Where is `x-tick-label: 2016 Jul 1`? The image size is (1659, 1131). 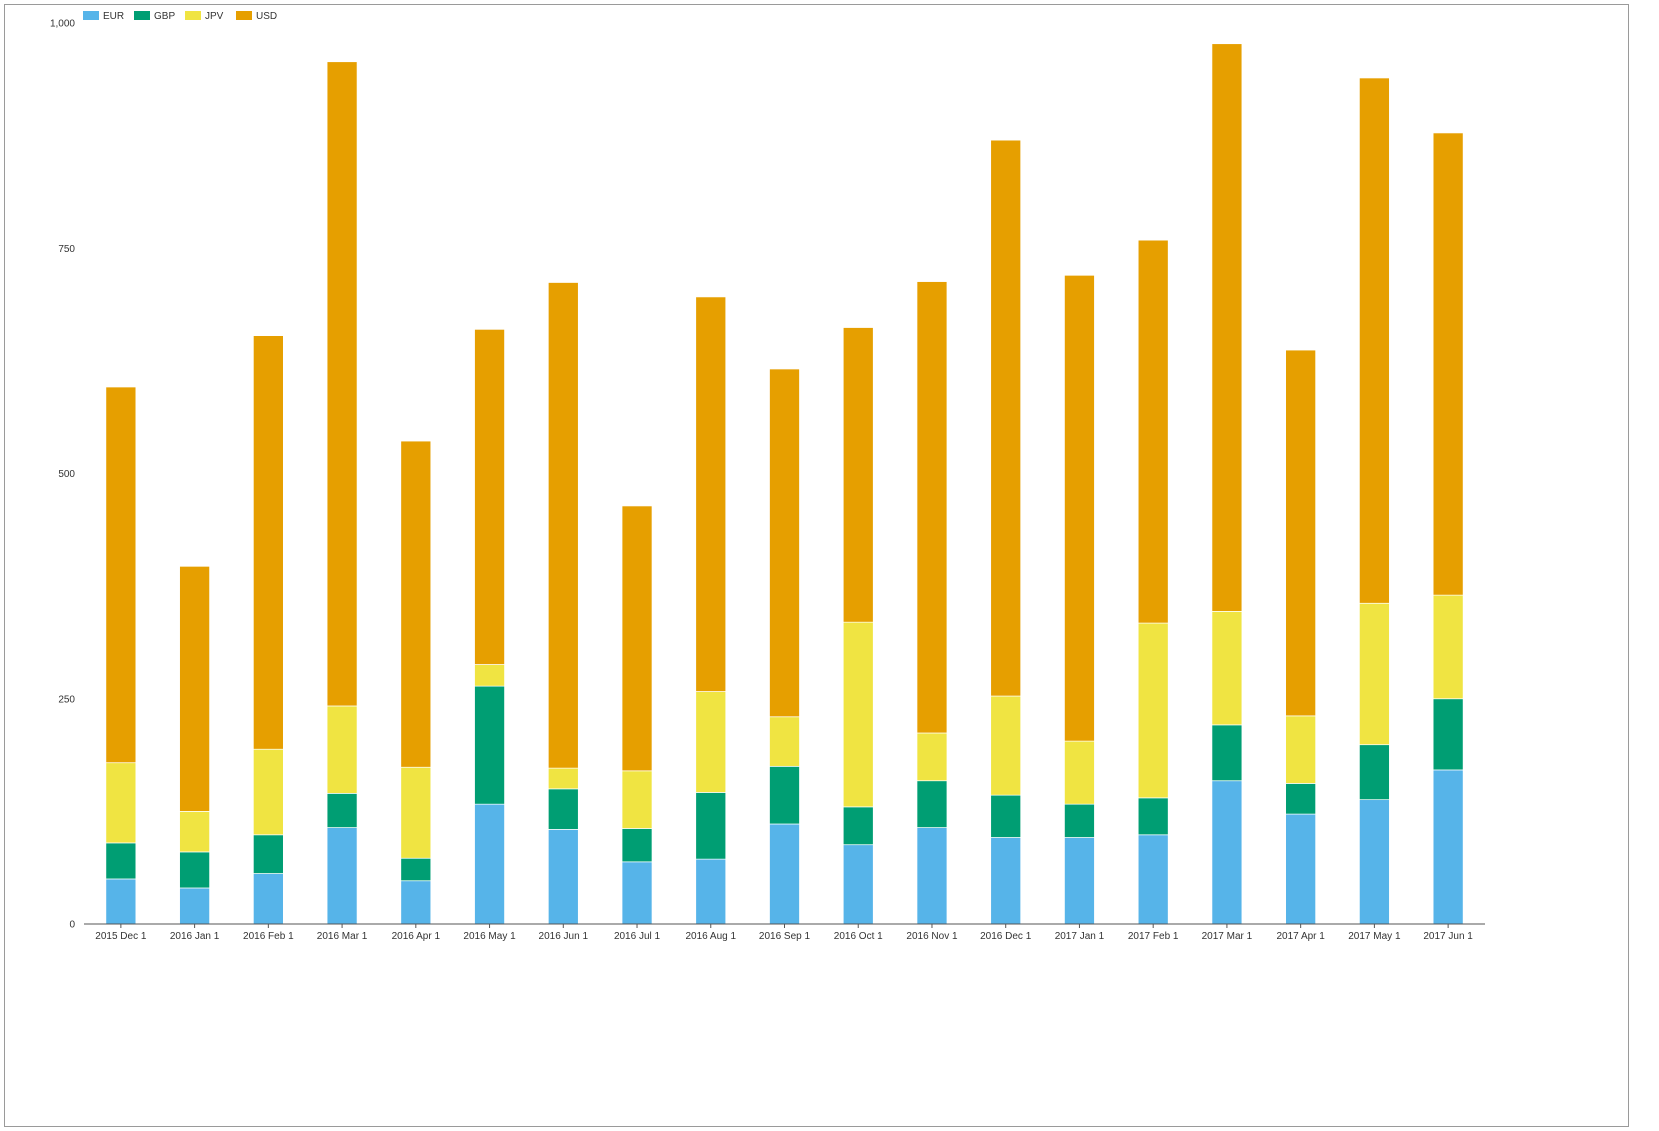 x-tick-label: 2016 Jul 1 is located at coordinates (637, 936).